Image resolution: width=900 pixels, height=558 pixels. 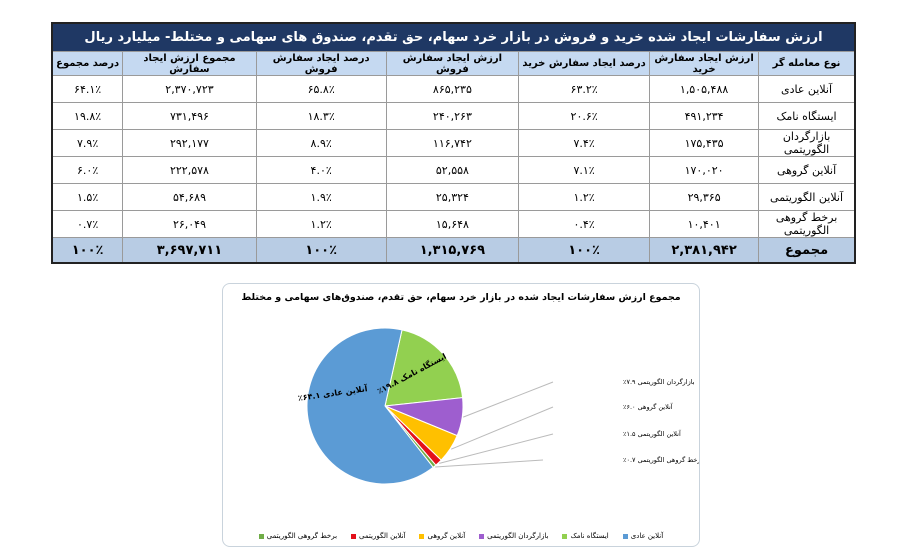 I want to click on value-cell: ۱.۵٪, so click(x=87, y=197).